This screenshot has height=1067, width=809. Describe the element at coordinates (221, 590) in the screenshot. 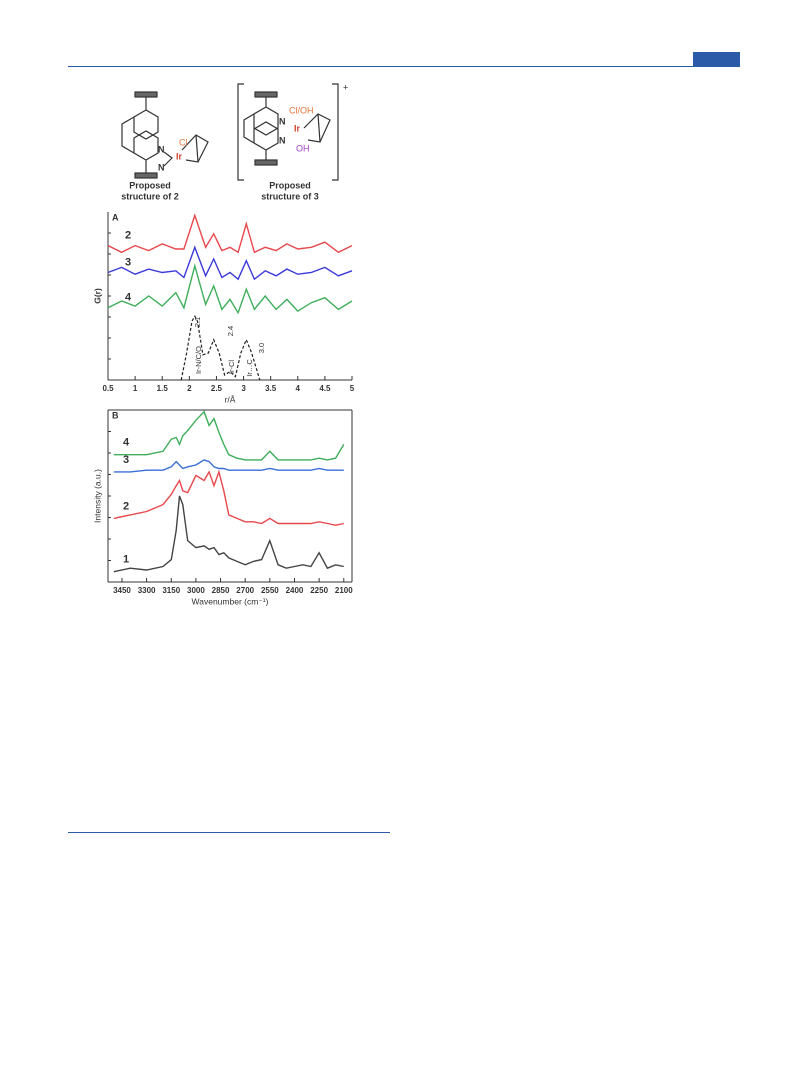

I see `x-tick-label: 2850` at that location.